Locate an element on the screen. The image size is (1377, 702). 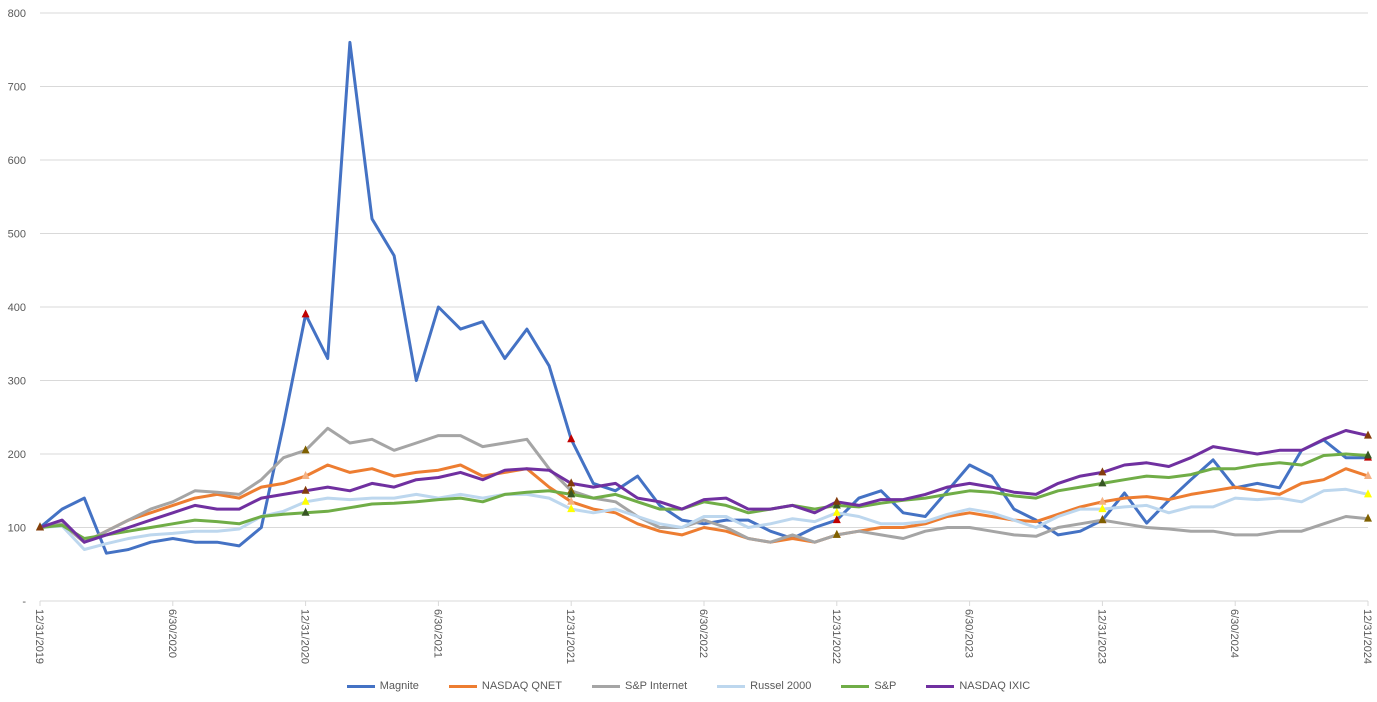
y-tick-label: 800 is located at coordinates (17, 14).